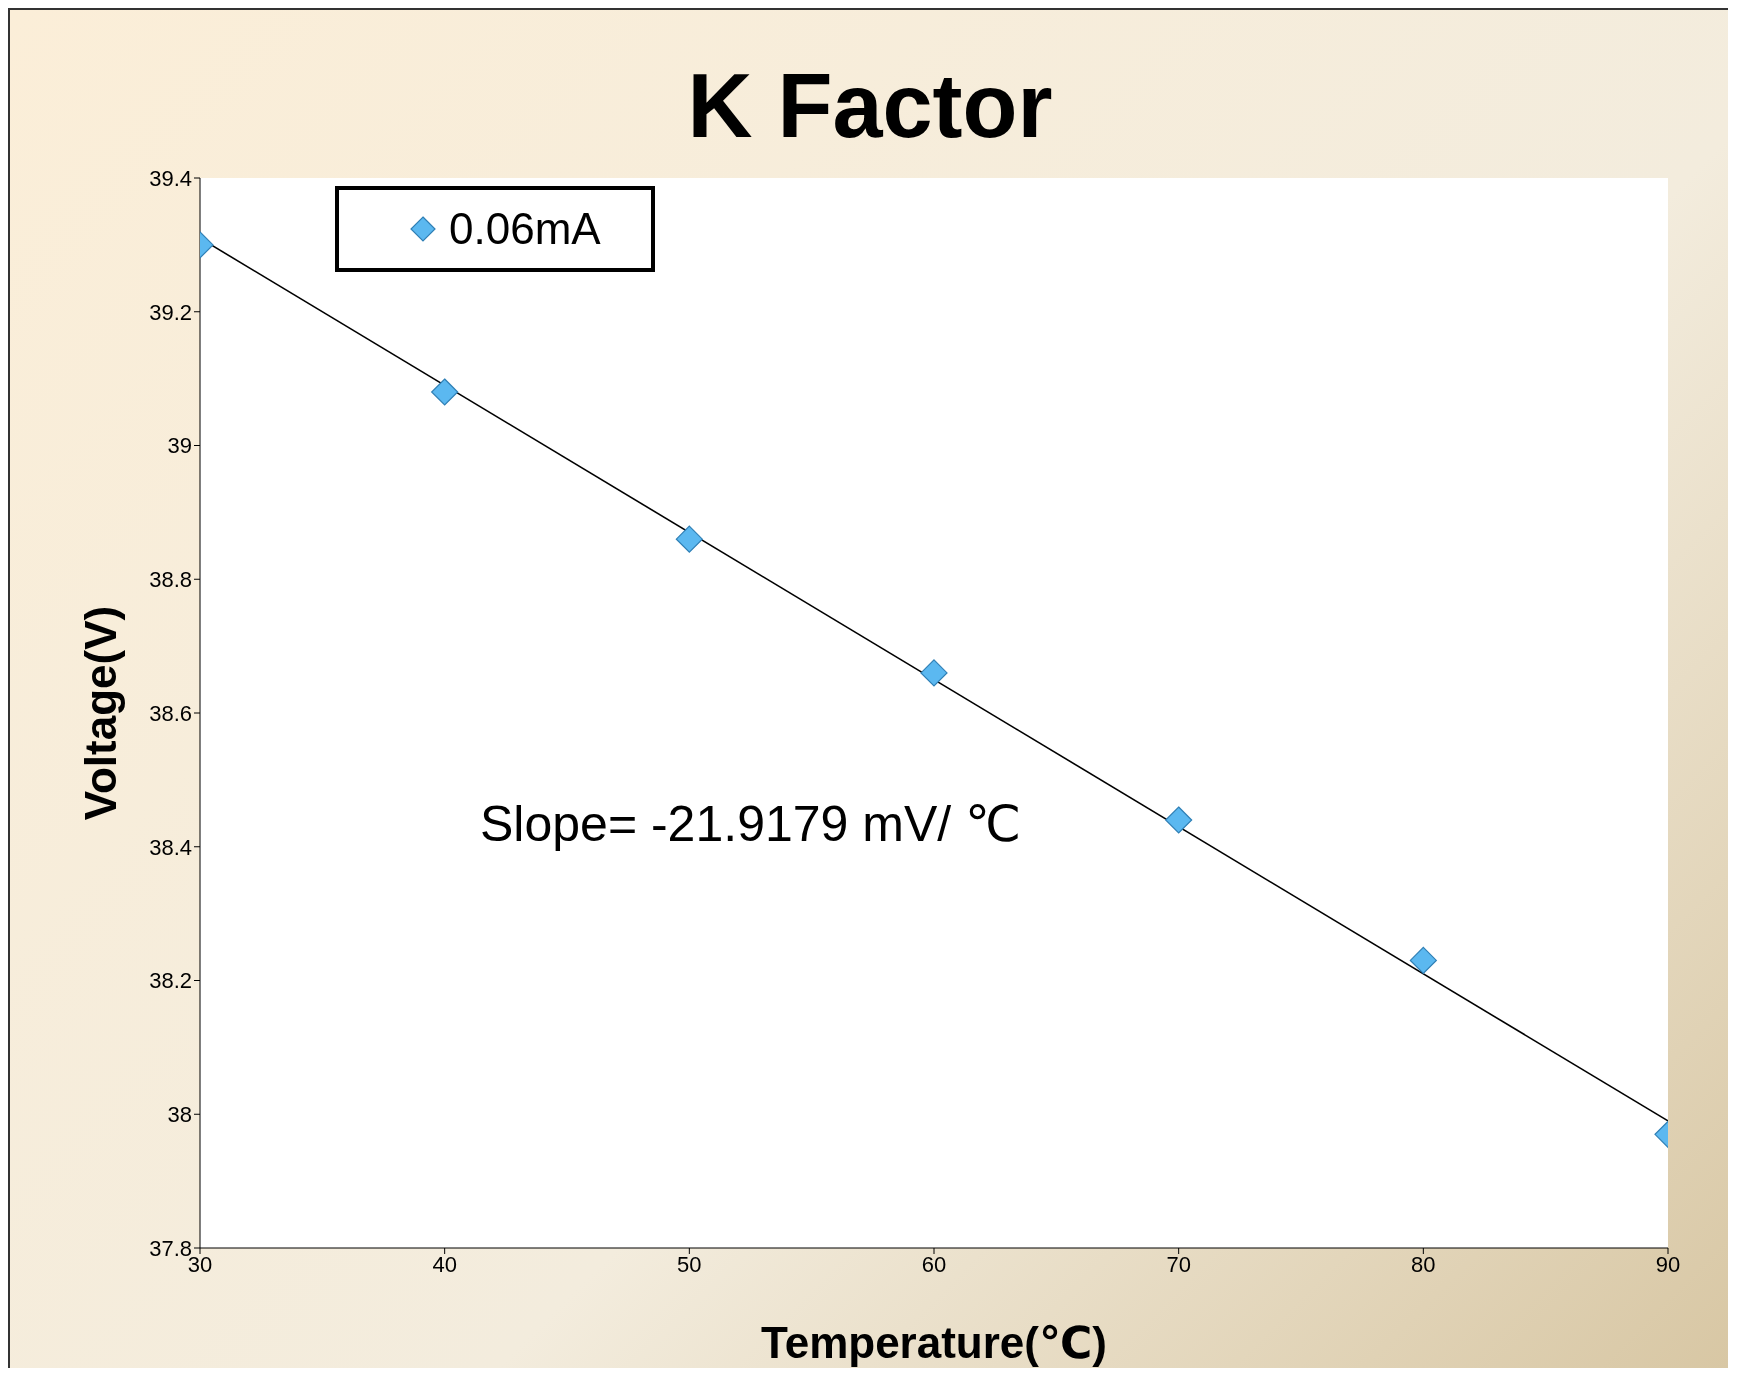  Describe the element at coordinates (689, 1264) in the screenshot. I see `x-tick-label: 50` at that location.